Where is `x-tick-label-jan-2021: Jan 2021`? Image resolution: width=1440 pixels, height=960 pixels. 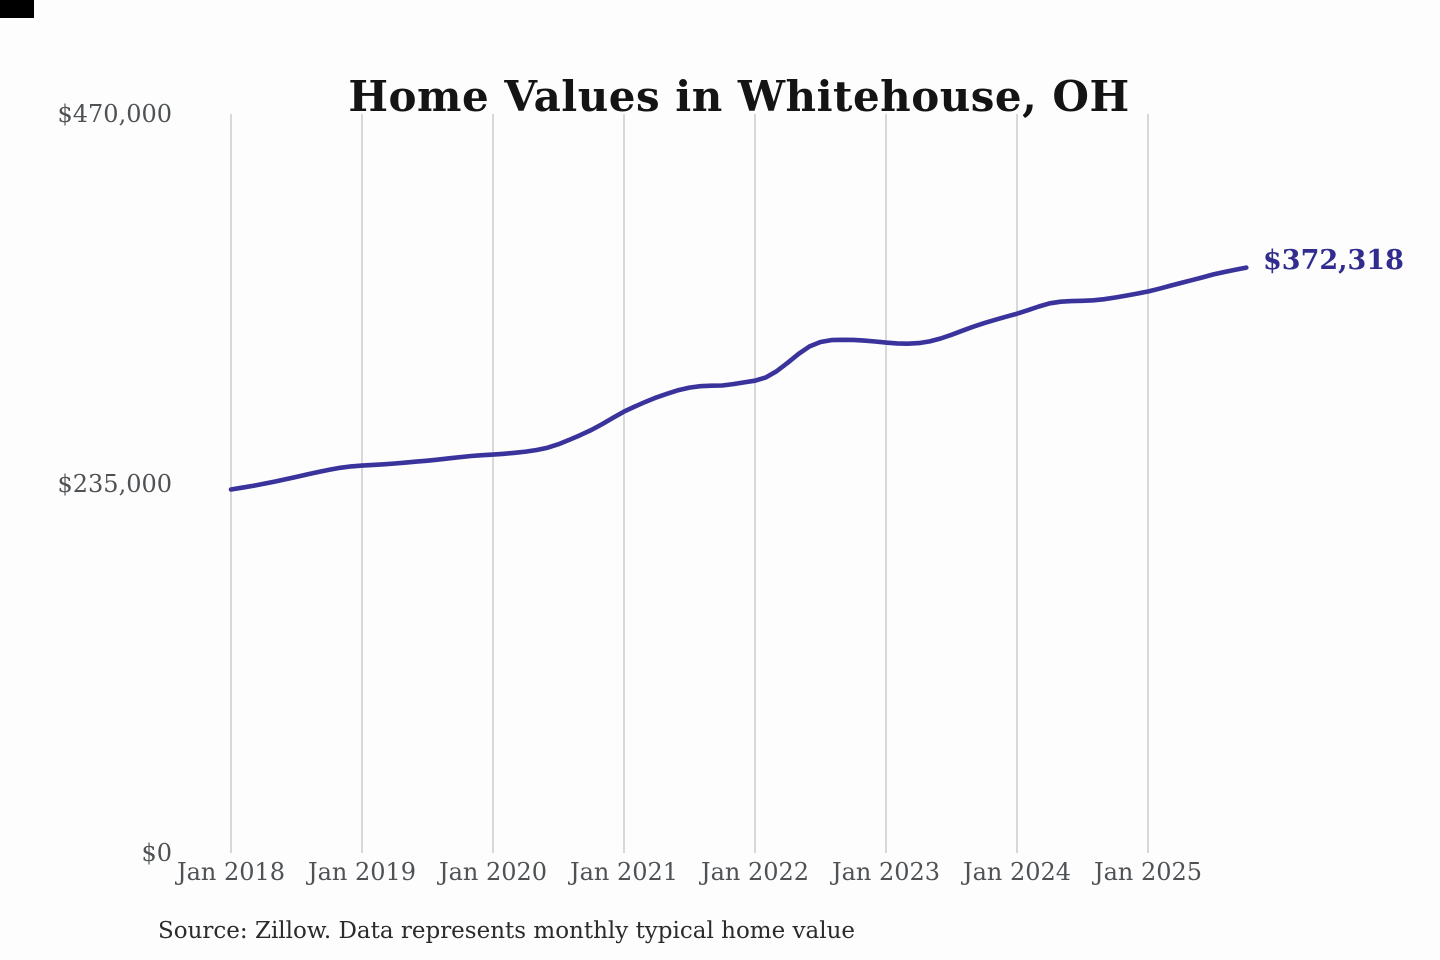 x-tick-label-jan-2021: Jan 2021 is located at coordinates (624, 872).